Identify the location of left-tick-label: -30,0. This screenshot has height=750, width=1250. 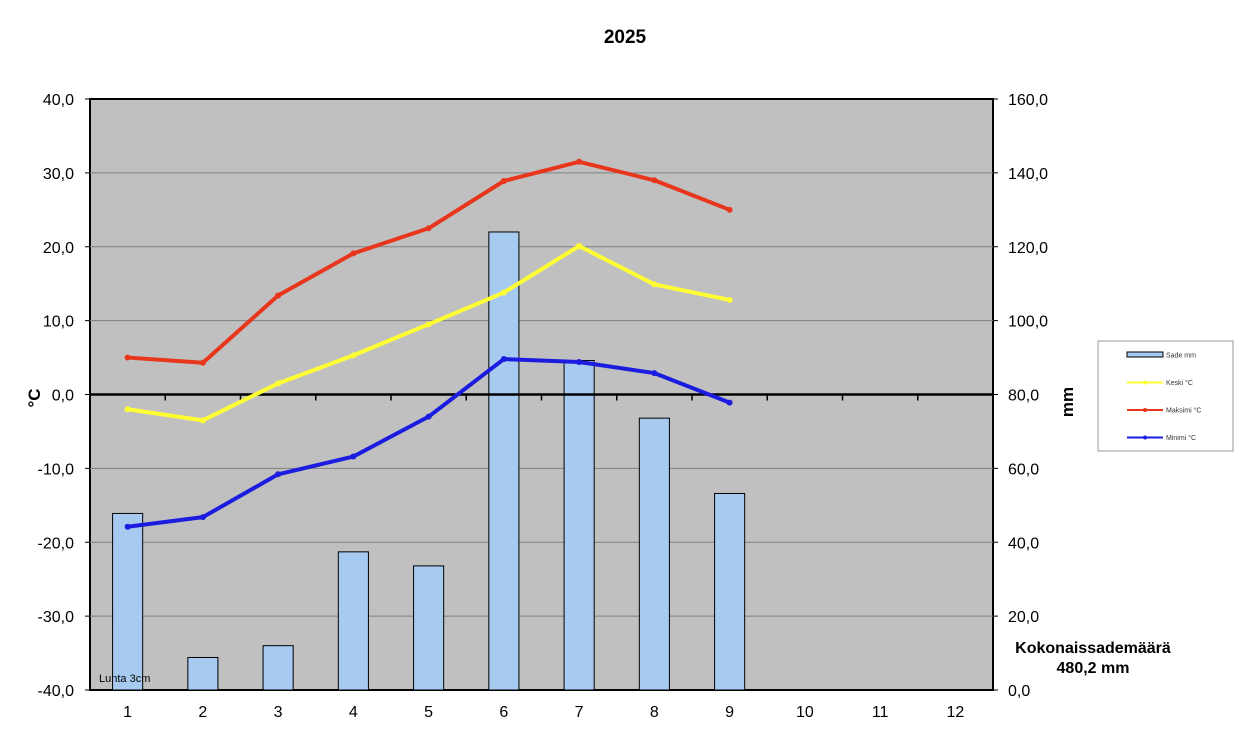
(56, 617).